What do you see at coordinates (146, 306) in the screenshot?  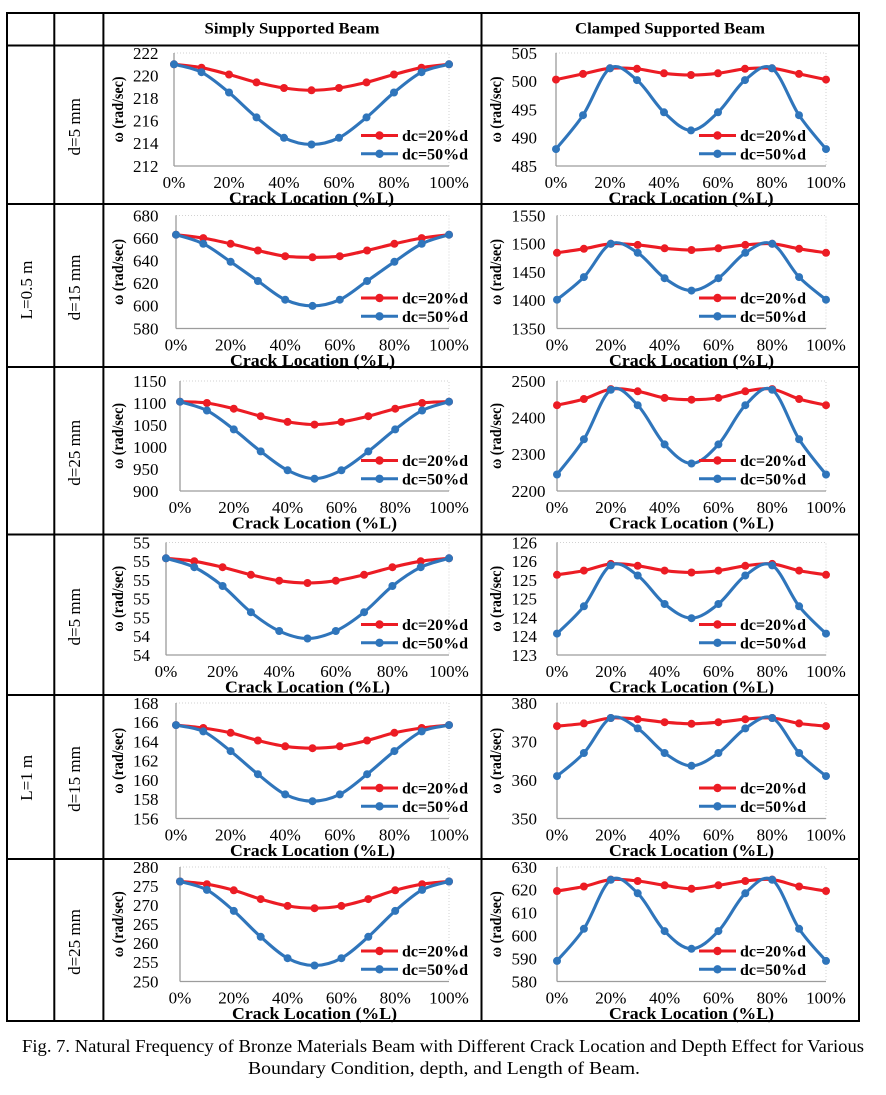 I see `svg-text: 600` at bounding box center [146, 306].